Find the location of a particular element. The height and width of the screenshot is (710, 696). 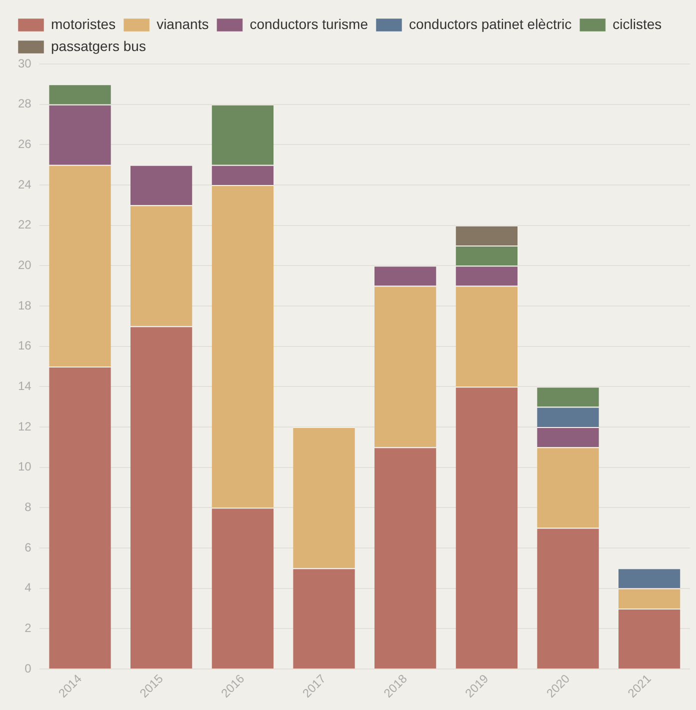

y-tick-label: 18 is located at coordinates (25, 305).